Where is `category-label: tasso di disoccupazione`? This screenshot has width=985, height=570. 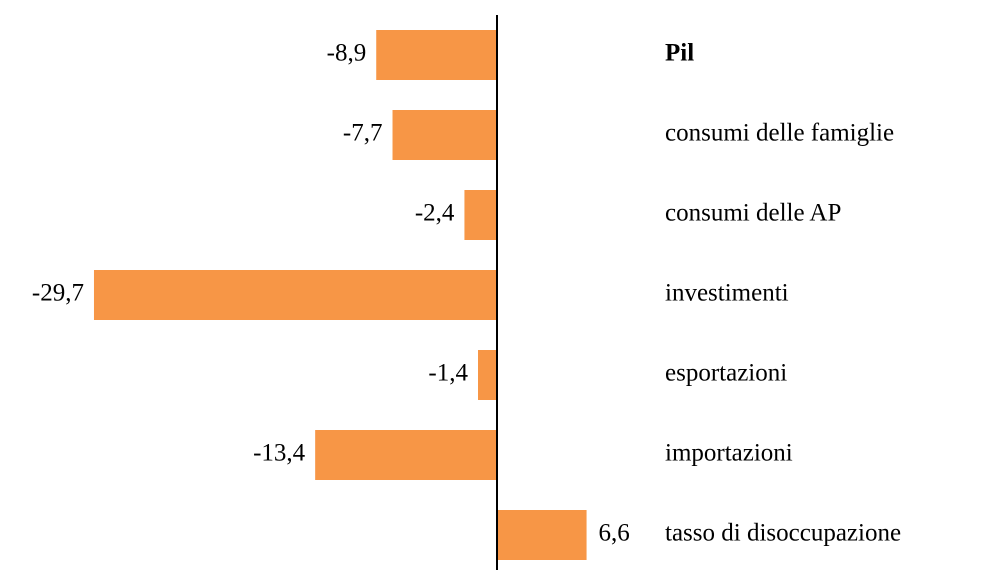 category-label: tasso di disoccupazione is located at coordinates (783, 533).